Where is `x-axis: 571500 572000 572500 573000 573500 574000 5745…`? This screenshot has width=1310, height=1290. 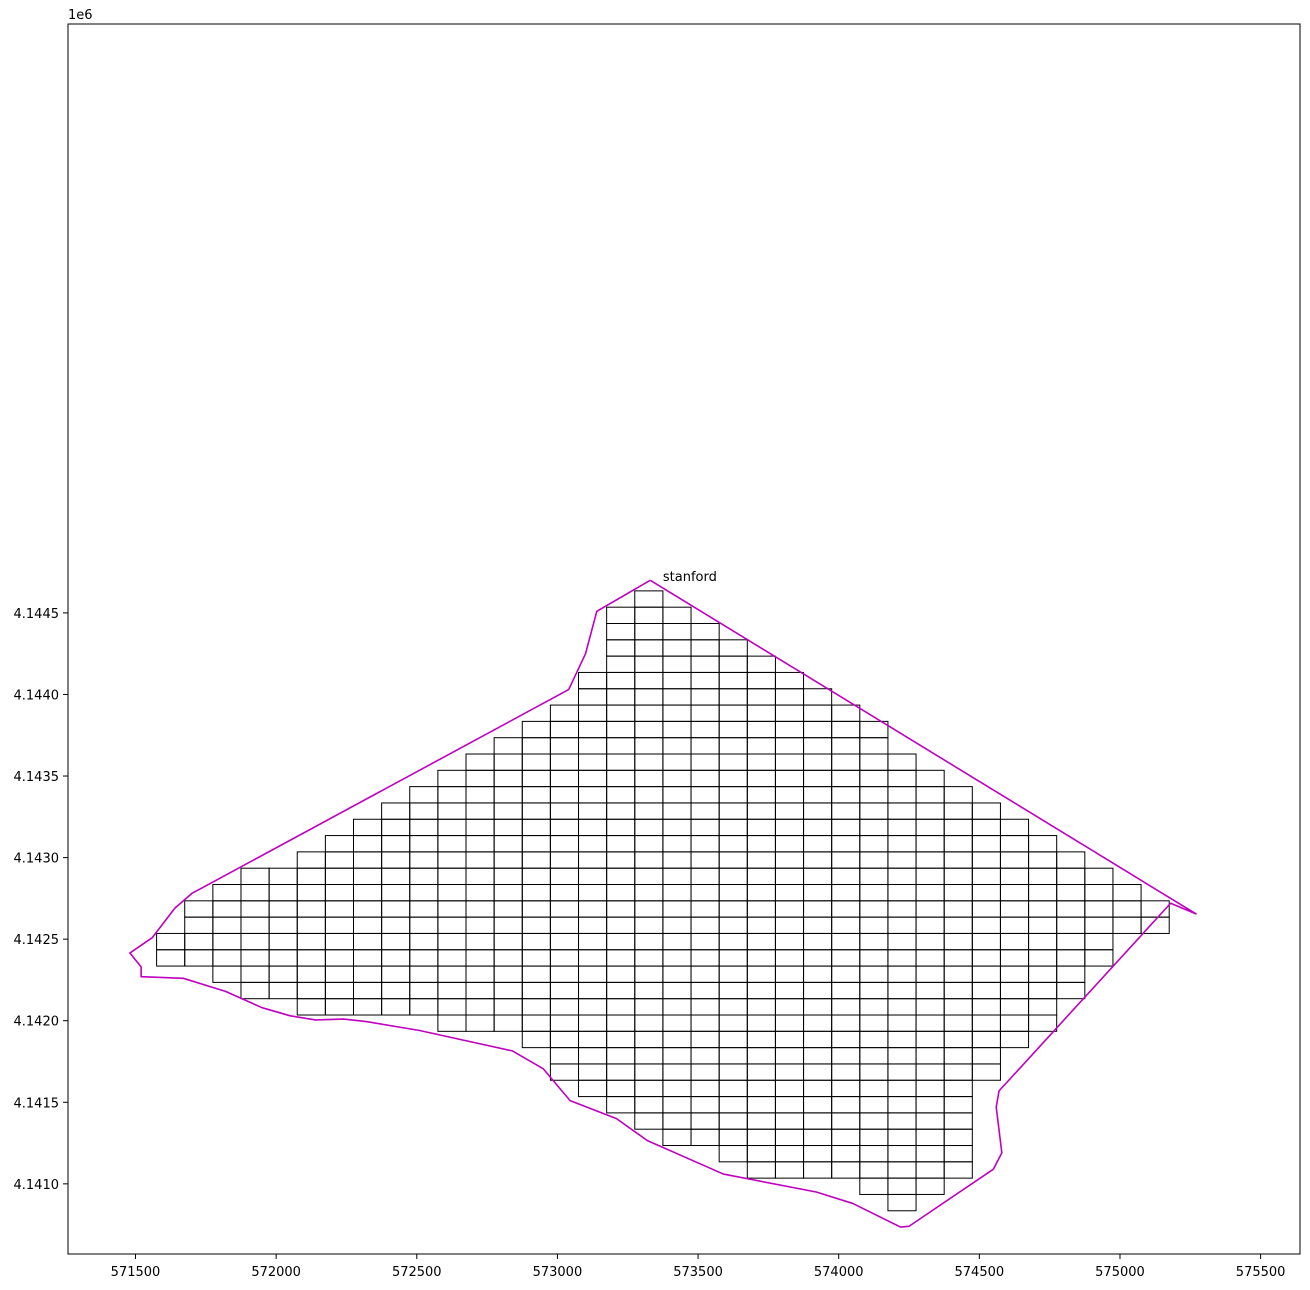
x-axis: 571500 572000 572500 573000 573500 574000 5745… is located at coordinates (698, 1267).